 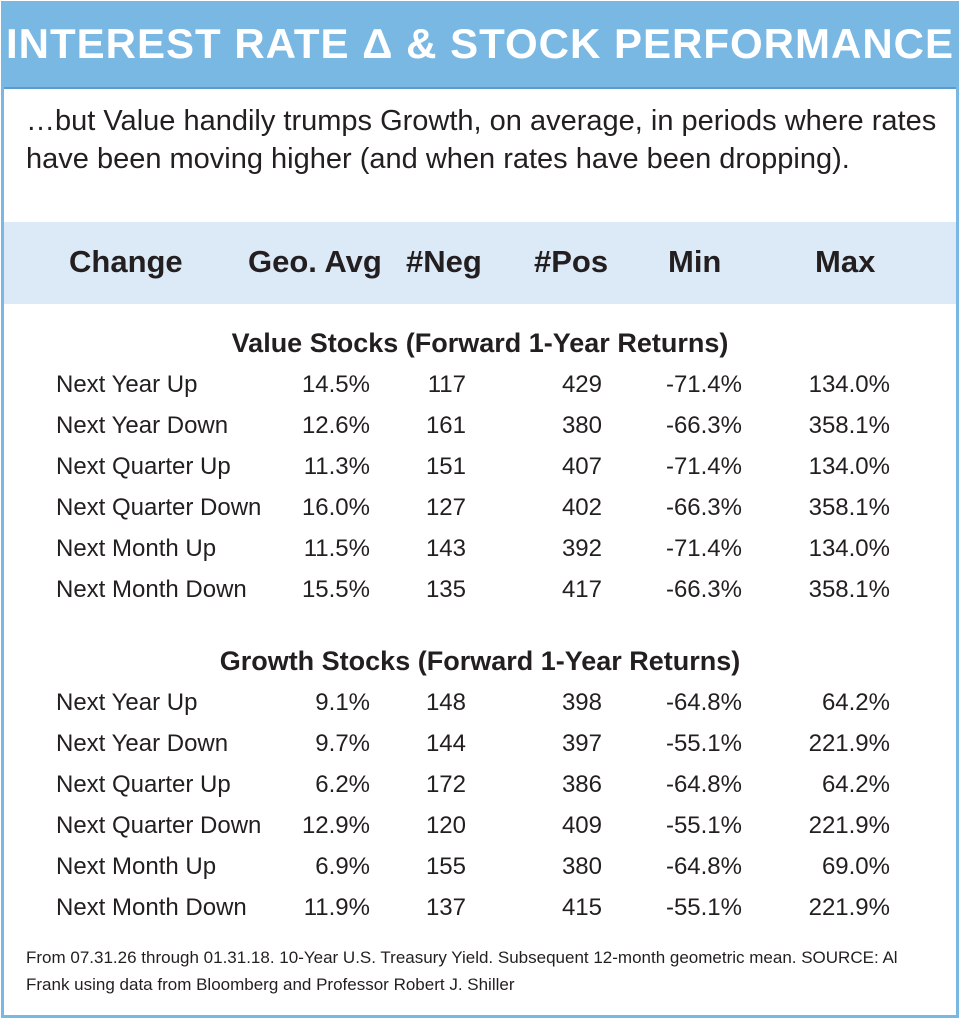 I want to click on cell-neg: 172, so click(x=445, y=784).